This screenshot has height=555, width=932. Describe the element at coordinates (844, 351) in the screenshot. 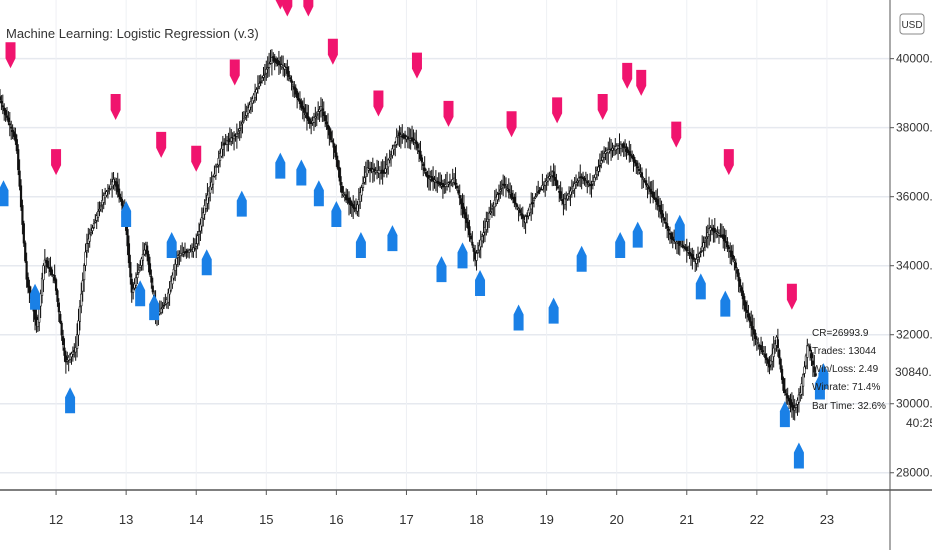

I see `stats-line-2: Trades: 13044` at that location.